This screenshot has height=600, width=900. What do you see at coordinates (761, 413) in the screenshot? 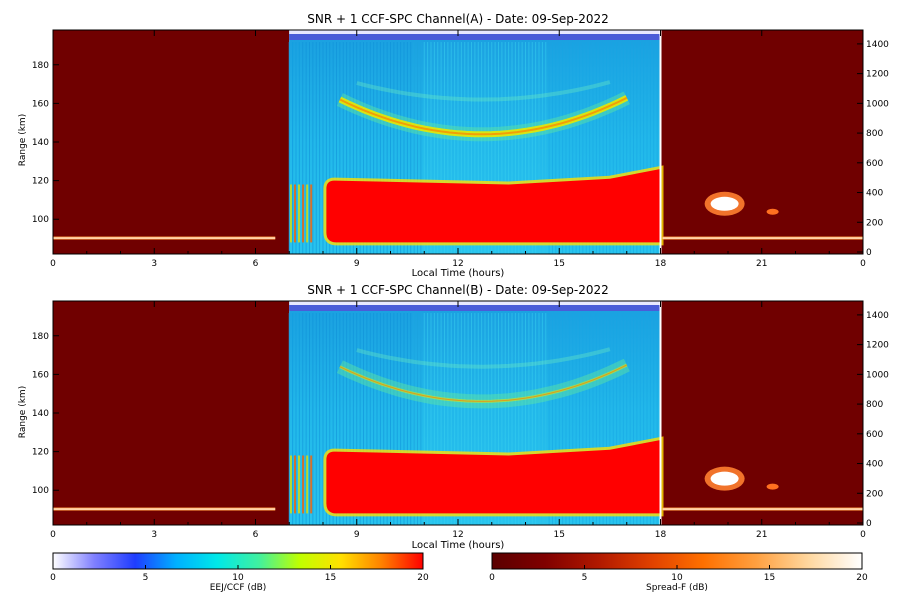
I see `panel-b-night-bg-evening` at bounding box center [761, 413].